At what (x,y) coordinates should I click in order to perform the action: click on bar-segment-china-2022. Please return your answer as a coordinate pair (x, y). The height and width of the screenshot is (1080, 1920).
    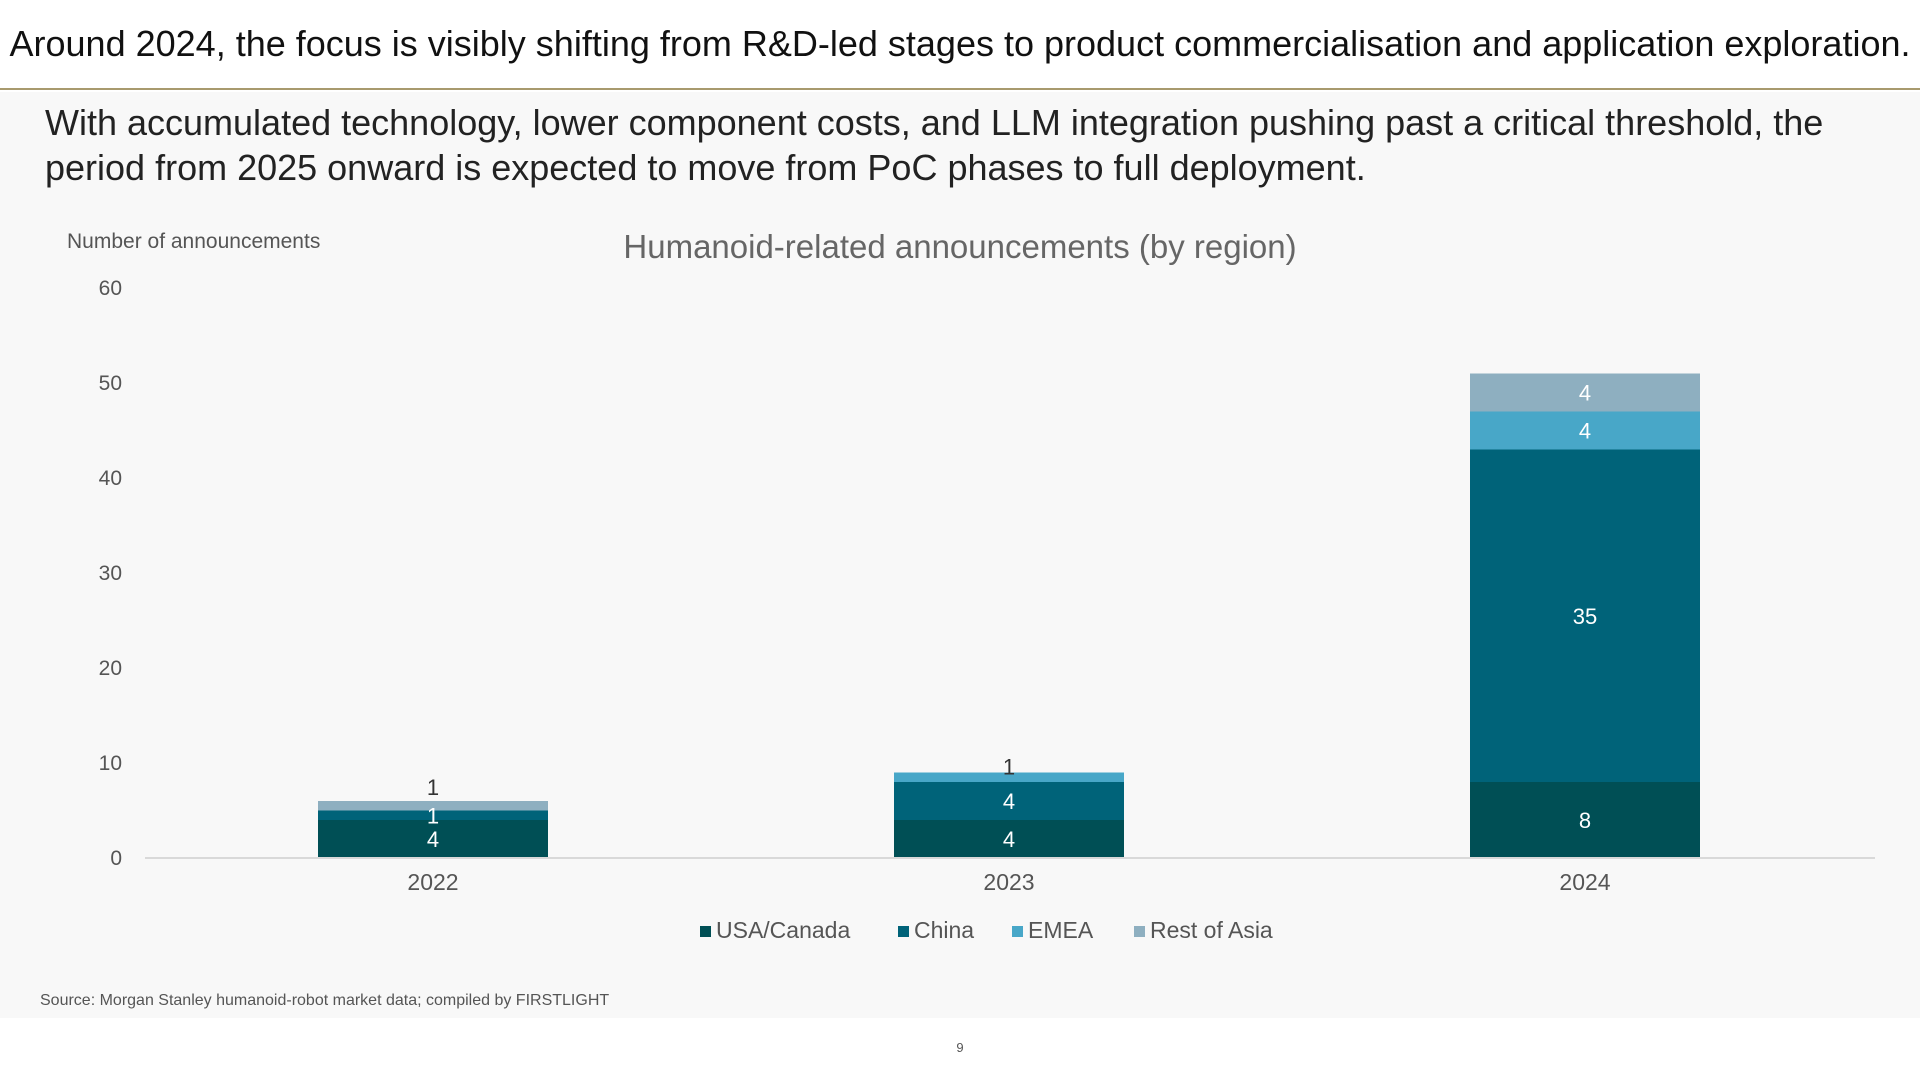
    Looking at the image, I should click on (433, 815).